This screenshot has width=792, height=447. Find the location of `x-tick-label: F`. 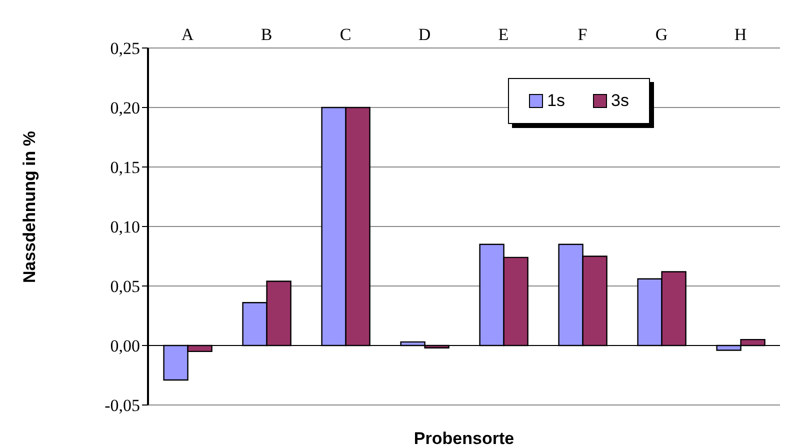

x-tick-label: F is located at coordinates (583, 34).